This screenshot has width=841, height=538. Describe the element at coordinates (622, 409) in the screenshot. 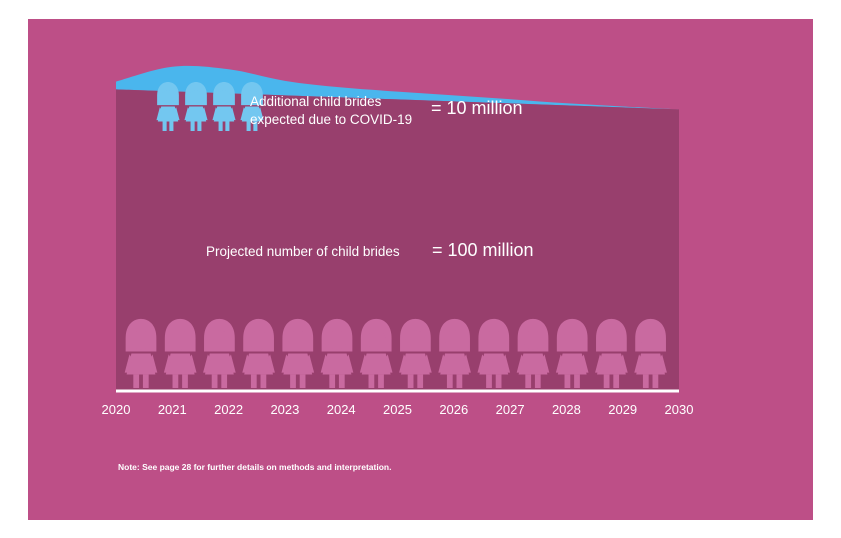

I see `x-tick-label: 2029` at that location.